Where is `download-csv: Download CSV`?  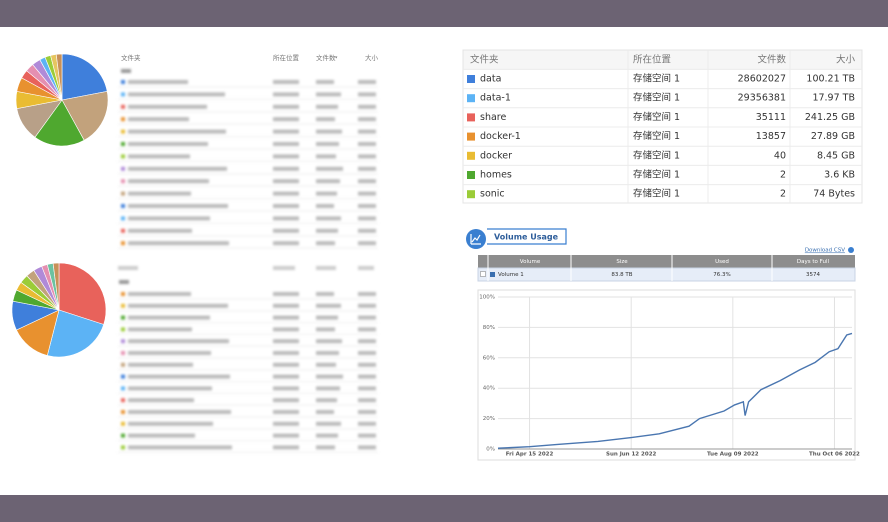 download-csv: Download CSV is located at coordinates (825, 251).